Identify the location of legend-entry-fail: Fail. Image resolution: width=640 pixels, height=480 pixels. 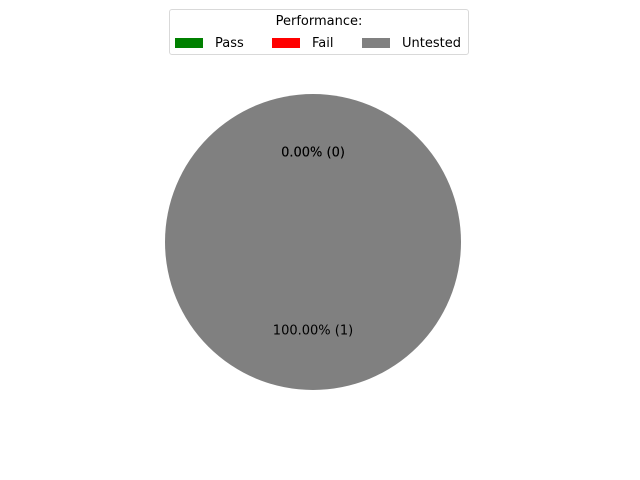
(302, 43).